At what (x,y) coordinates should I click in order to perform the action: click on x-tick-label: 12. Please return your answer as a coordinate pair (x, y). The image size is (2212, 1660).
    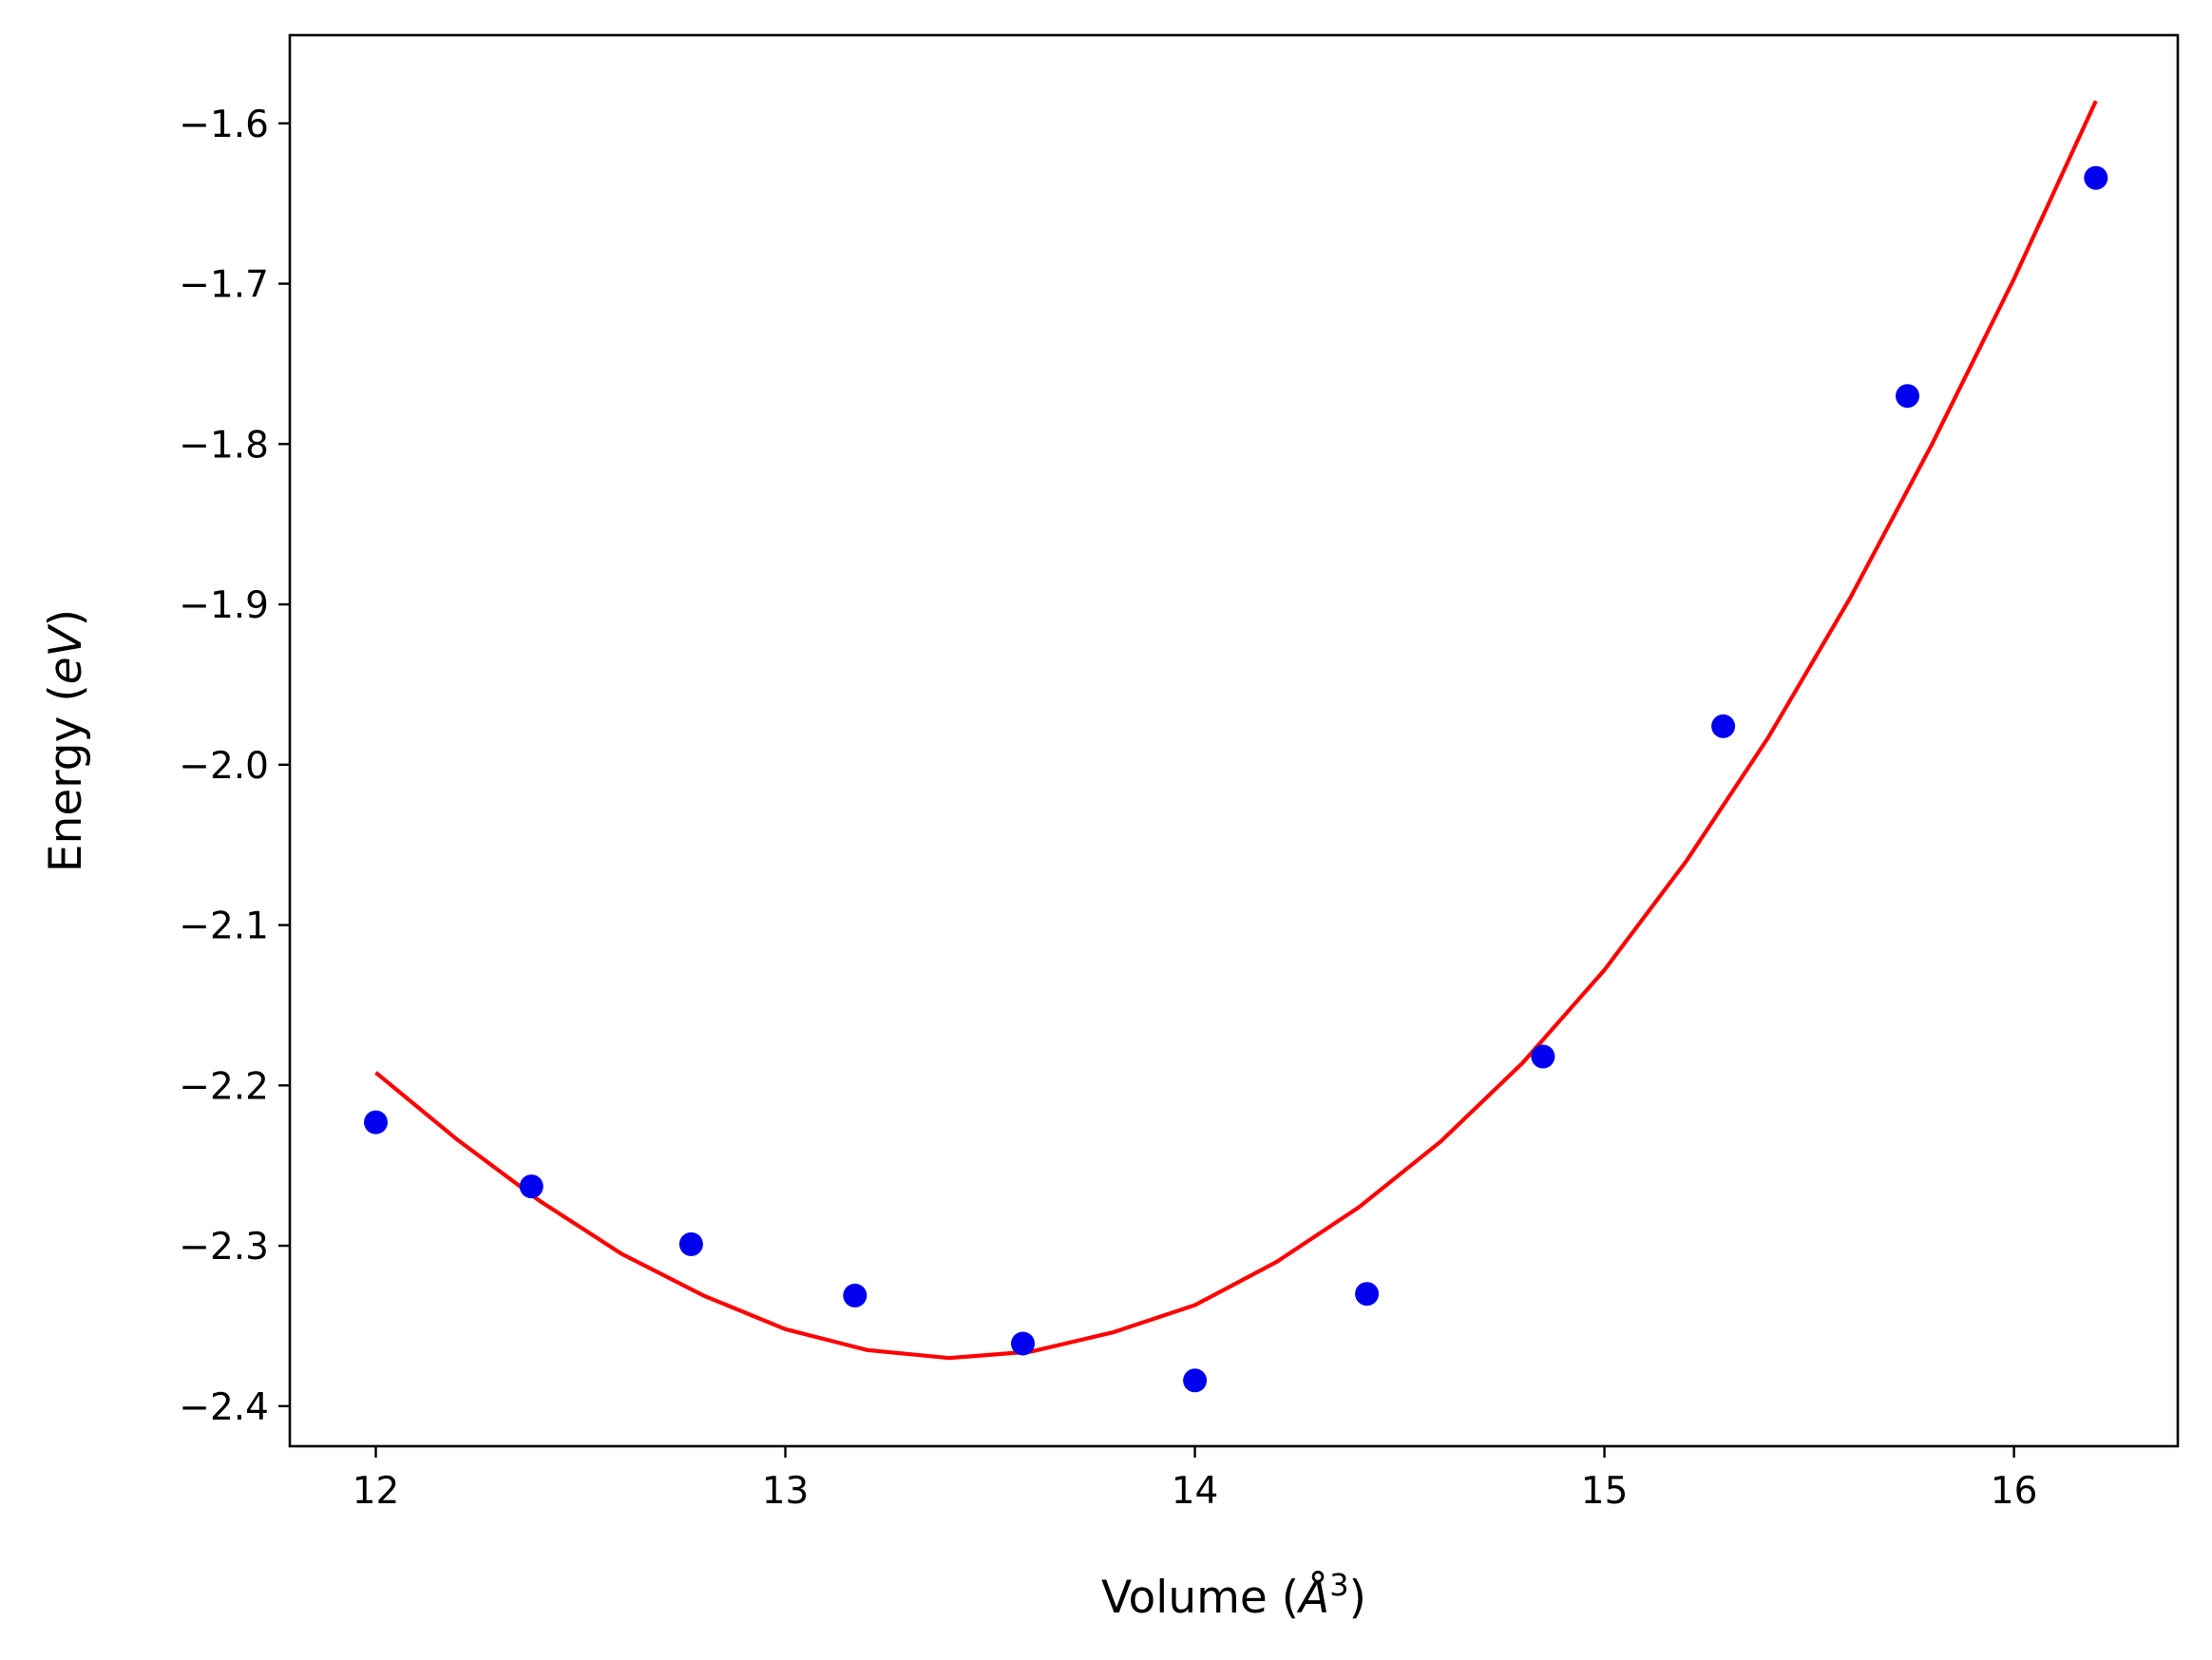
    Looking at the image, I should click on (376, 1491).